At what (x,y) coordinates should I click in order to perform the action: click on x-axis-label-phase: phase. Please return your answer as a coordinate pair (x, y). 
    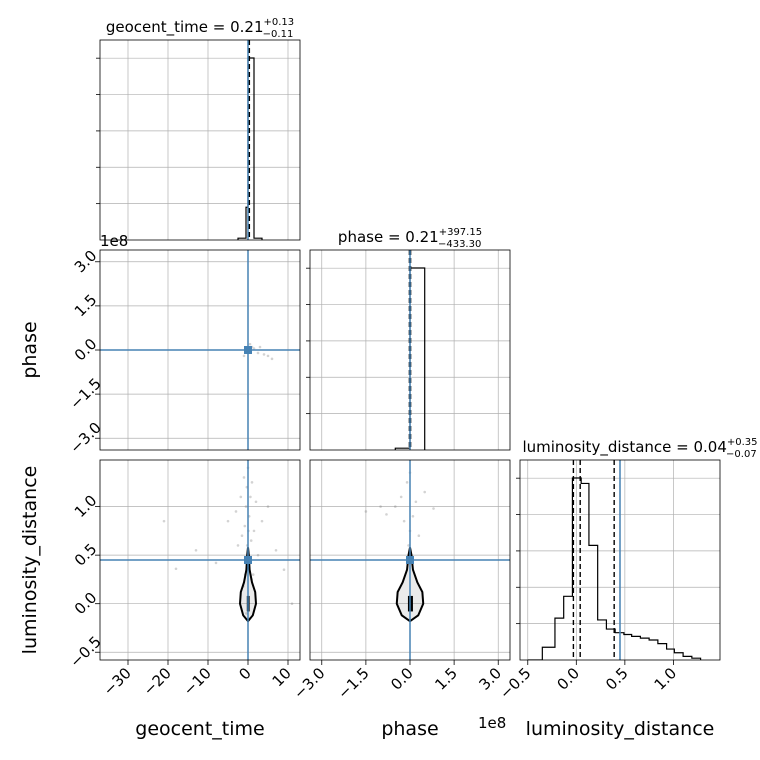
    Looking at the image, I should click on (409, 729).